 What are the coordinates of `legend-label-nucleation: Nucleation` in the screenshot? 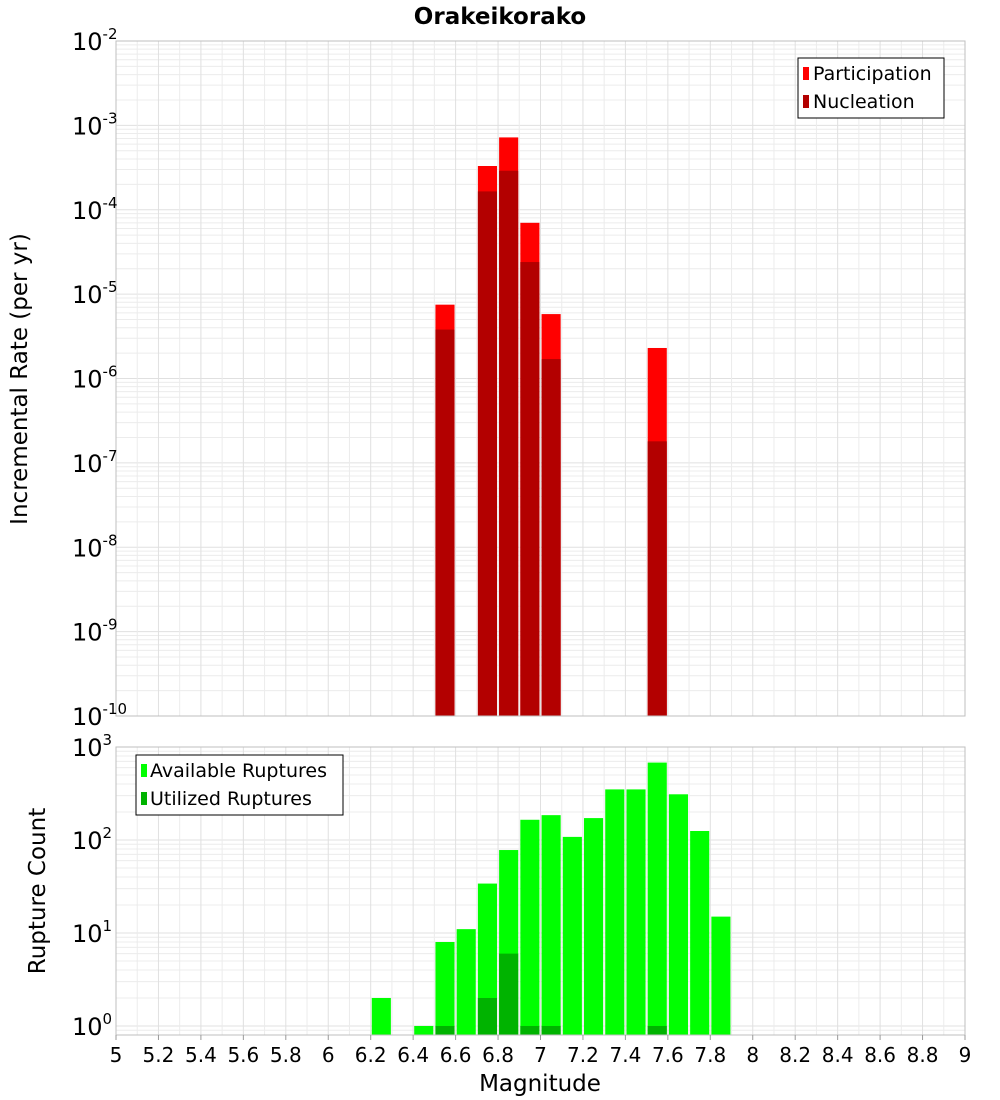 It's located at (864, 102).